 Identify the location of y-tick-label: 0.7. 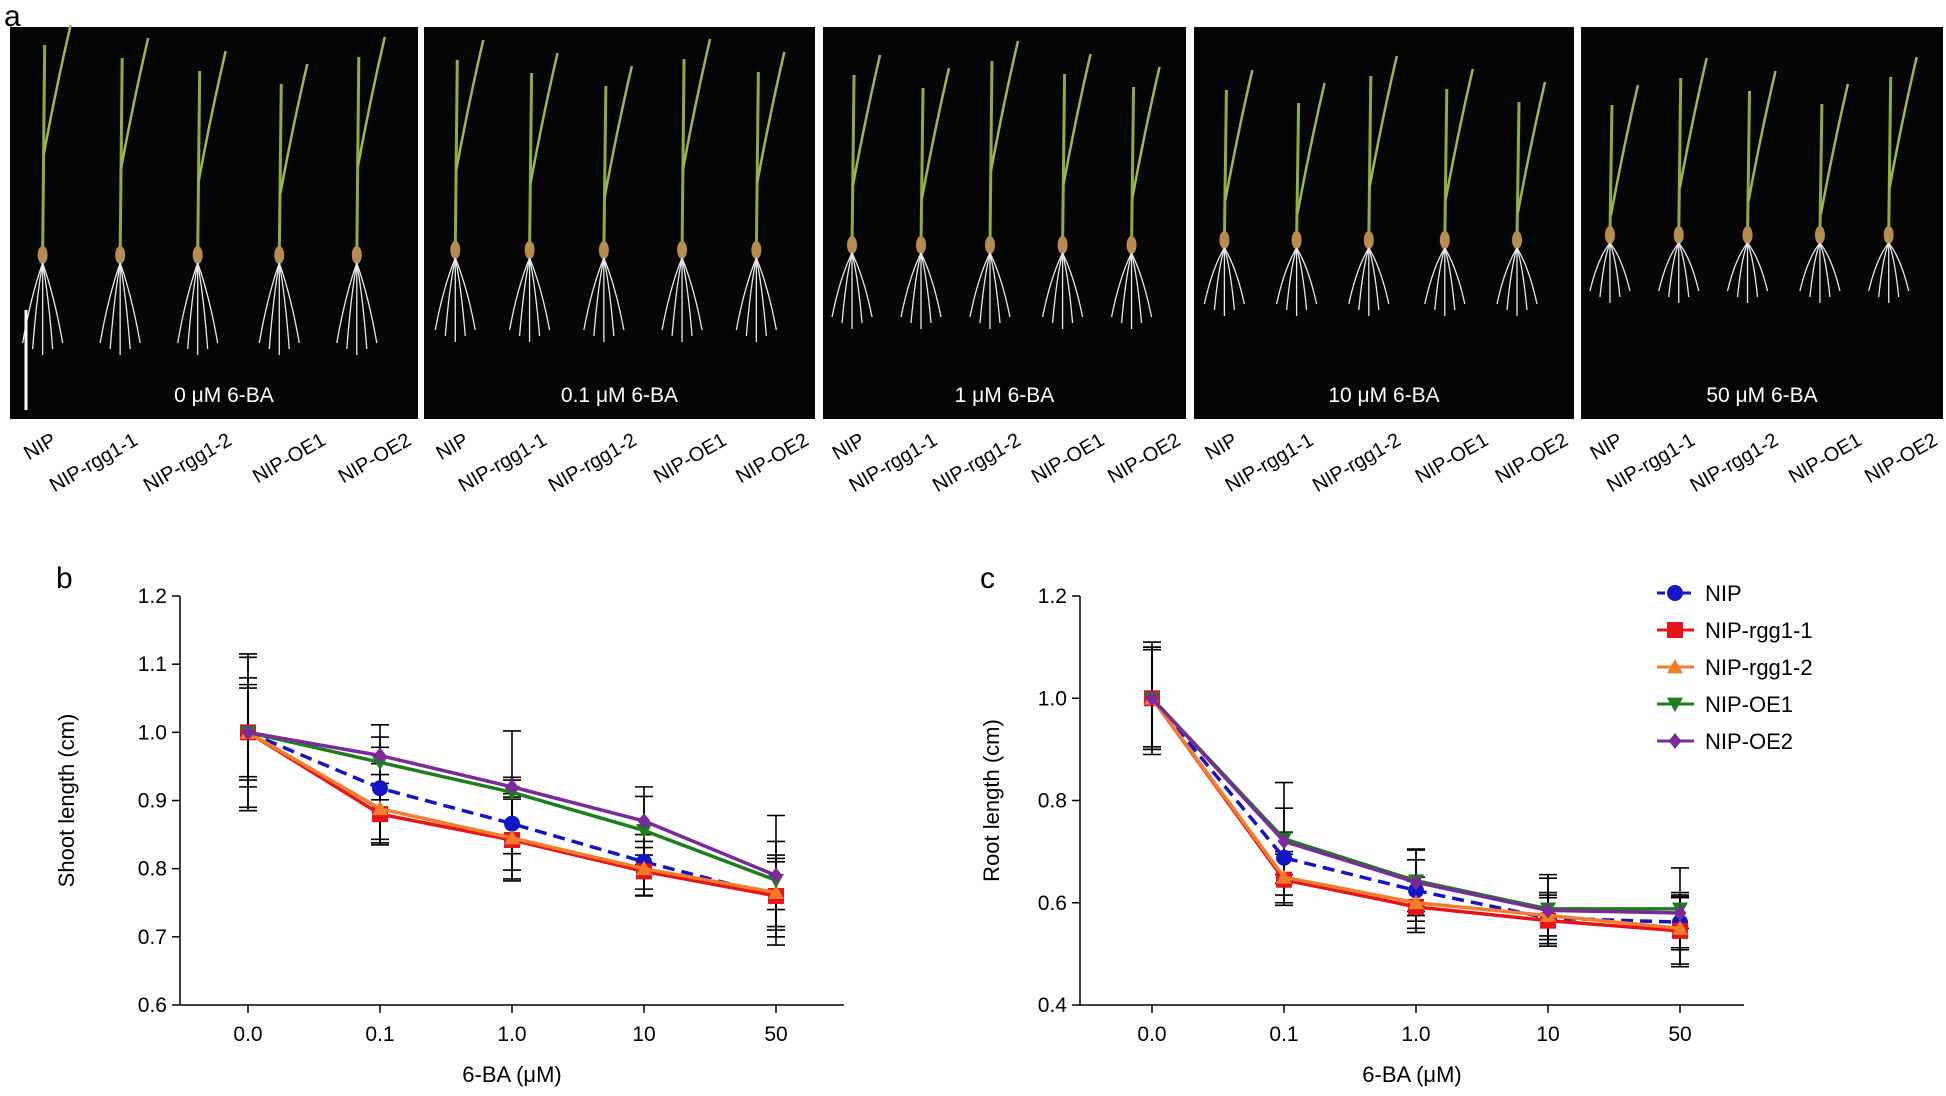
(152, 937).